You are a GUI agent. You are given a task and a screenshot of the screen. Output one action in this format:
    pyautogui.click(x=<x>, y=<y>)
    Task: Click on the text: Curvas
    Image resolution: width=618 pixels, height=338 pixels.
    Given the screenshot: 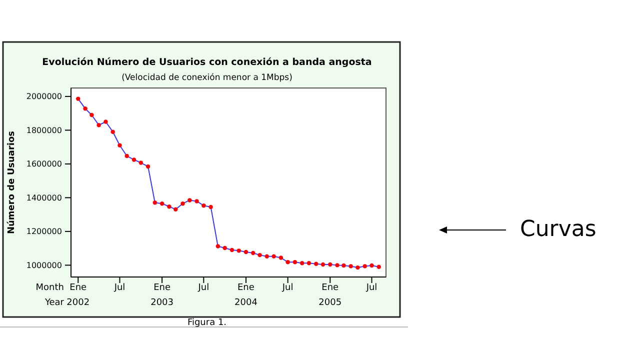 What is the action you would take?
    pyautogui.click(x=558, y=229)
    